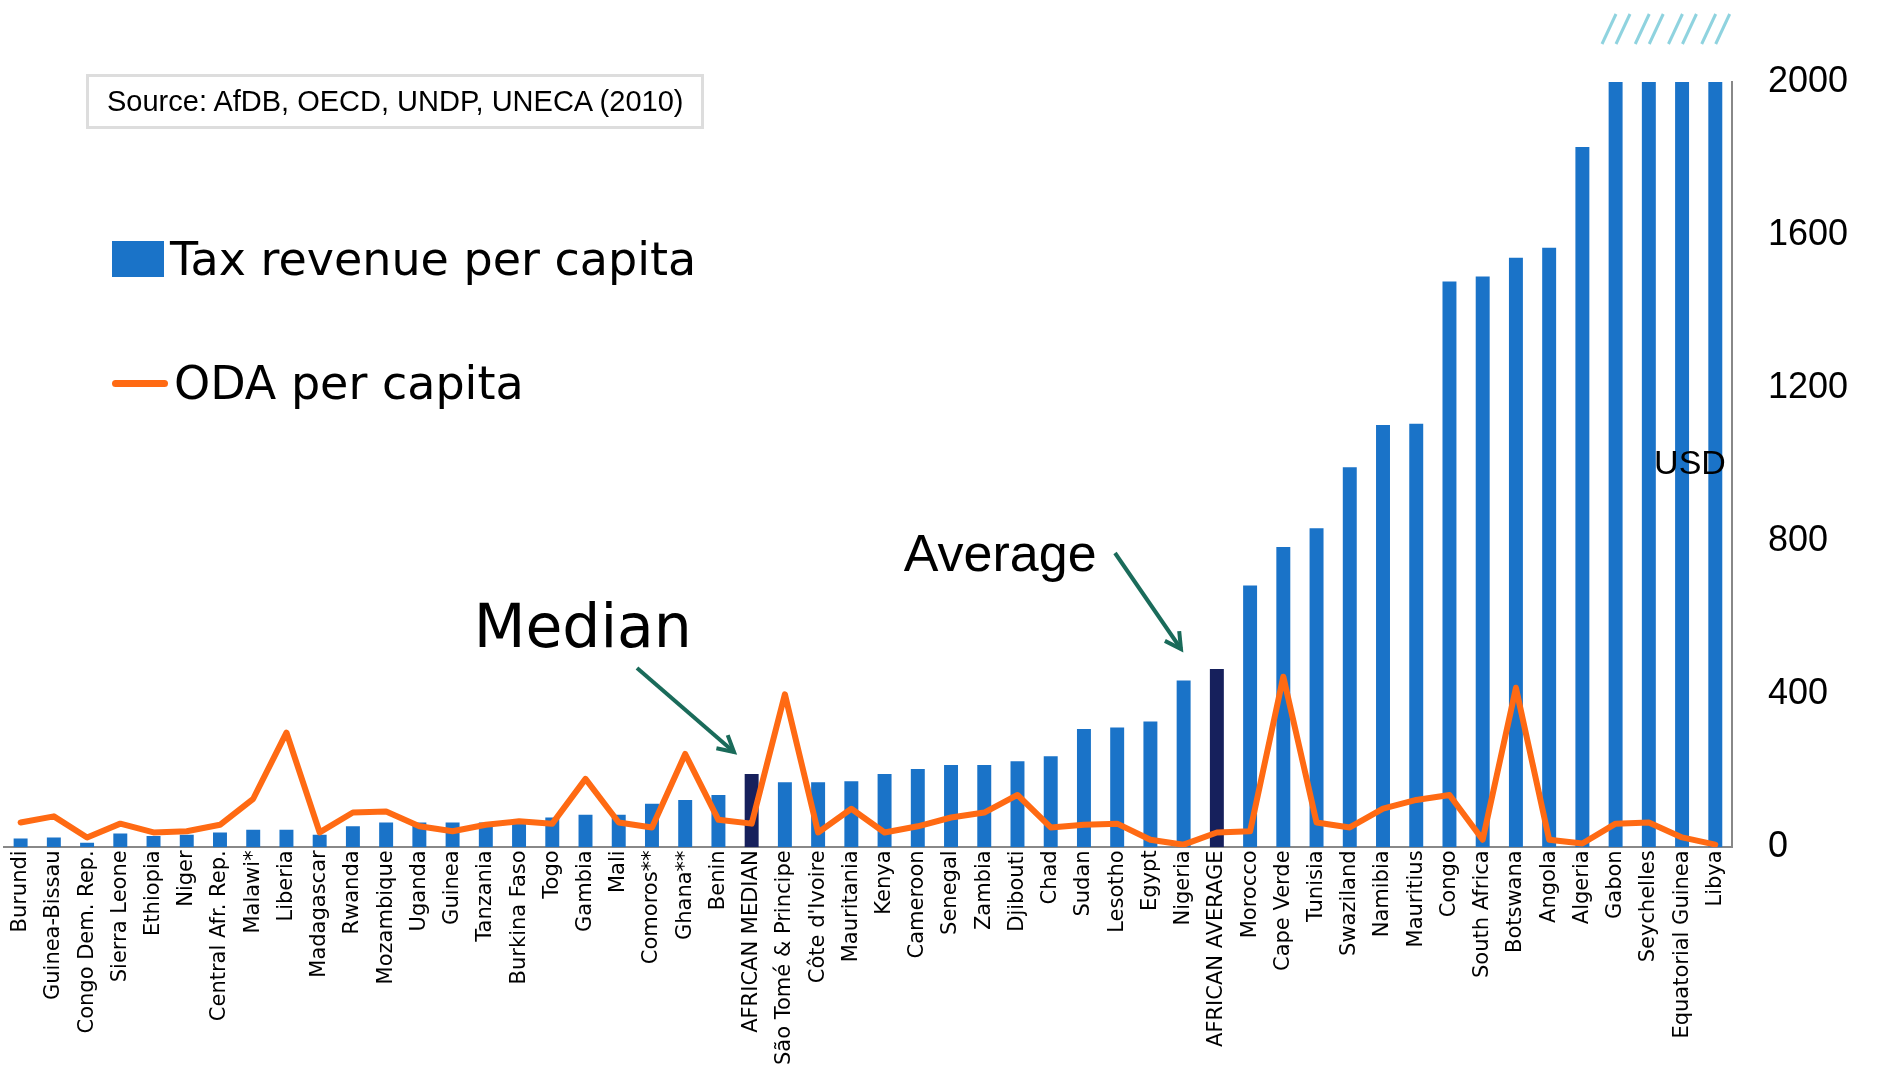 The height and width of the screenshot is (1072, 1894). Describe the element at coordinates (484, 896) in the screenshot. I see `x-tick-label: Tanzania` at that location.